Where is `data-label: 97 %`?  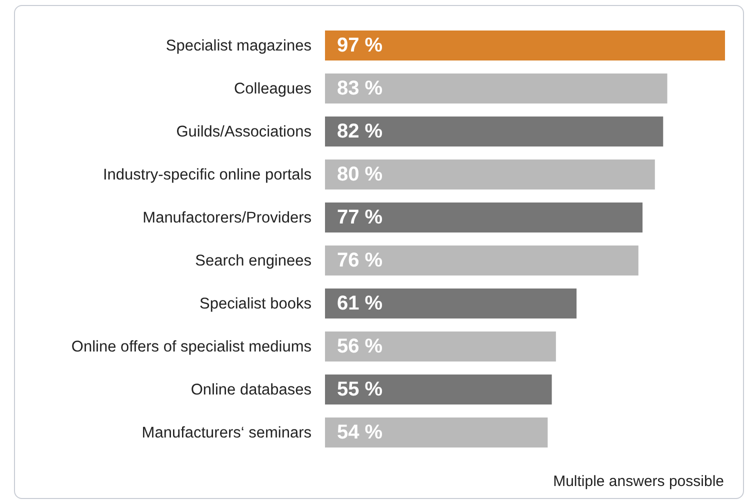
data-label: 97 % is located at coordinates (360, 45).